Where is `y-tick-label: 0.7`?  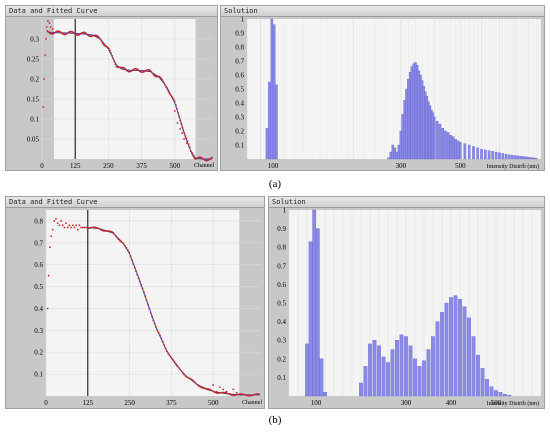 y-tick-label: 0.7 is located at coordinates (239, 62).